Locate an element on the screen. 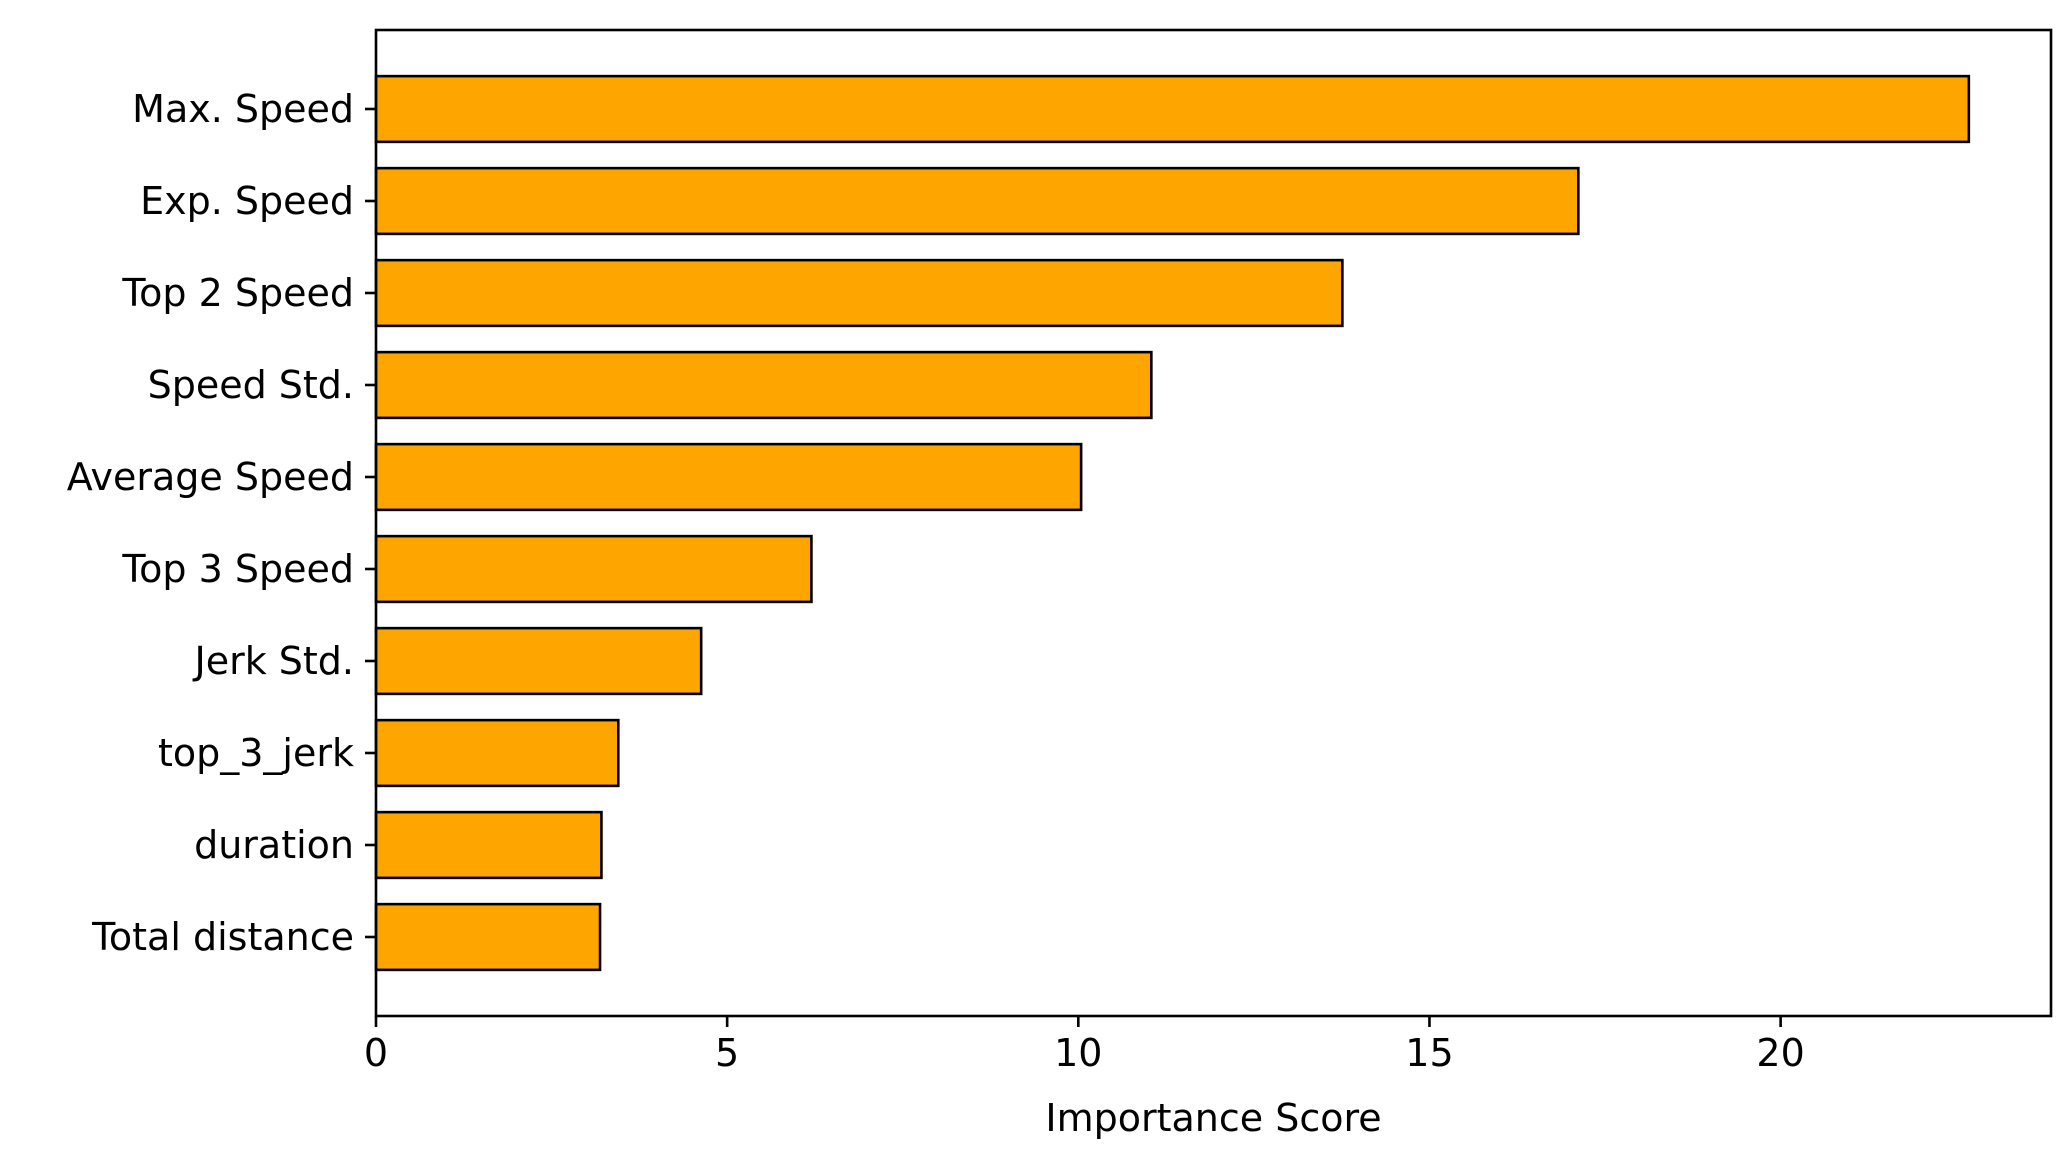 The height and width of the screenshot is (1166, 2069). y-tick-label: top_3_jerk is located at coordinates (256, 753).